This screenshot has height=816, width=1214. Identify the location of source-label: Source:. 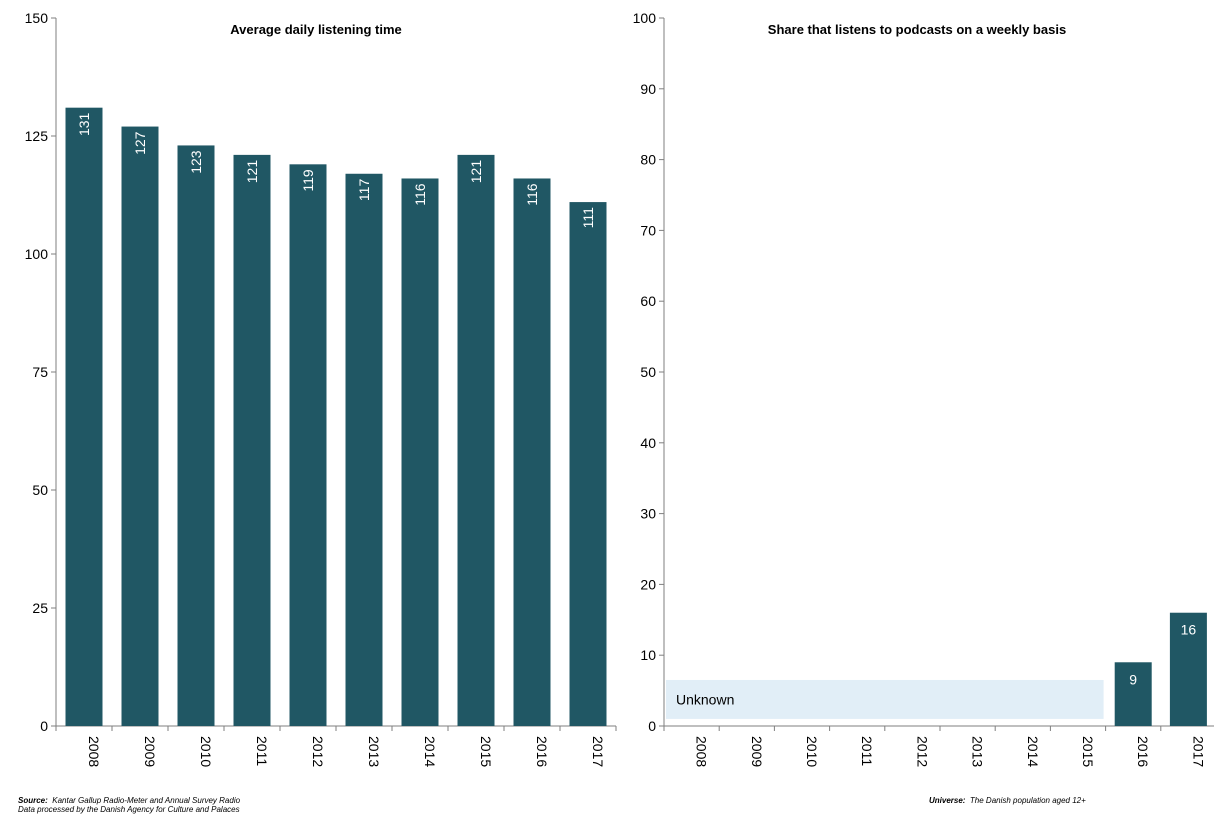
(33, 800).